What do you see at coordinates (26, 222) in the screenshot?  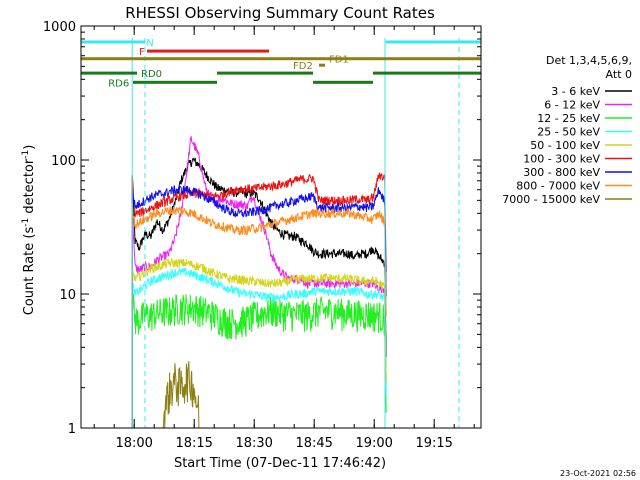 I see `y-axis-label-sup1: -1` at bounding box center [26, 222].